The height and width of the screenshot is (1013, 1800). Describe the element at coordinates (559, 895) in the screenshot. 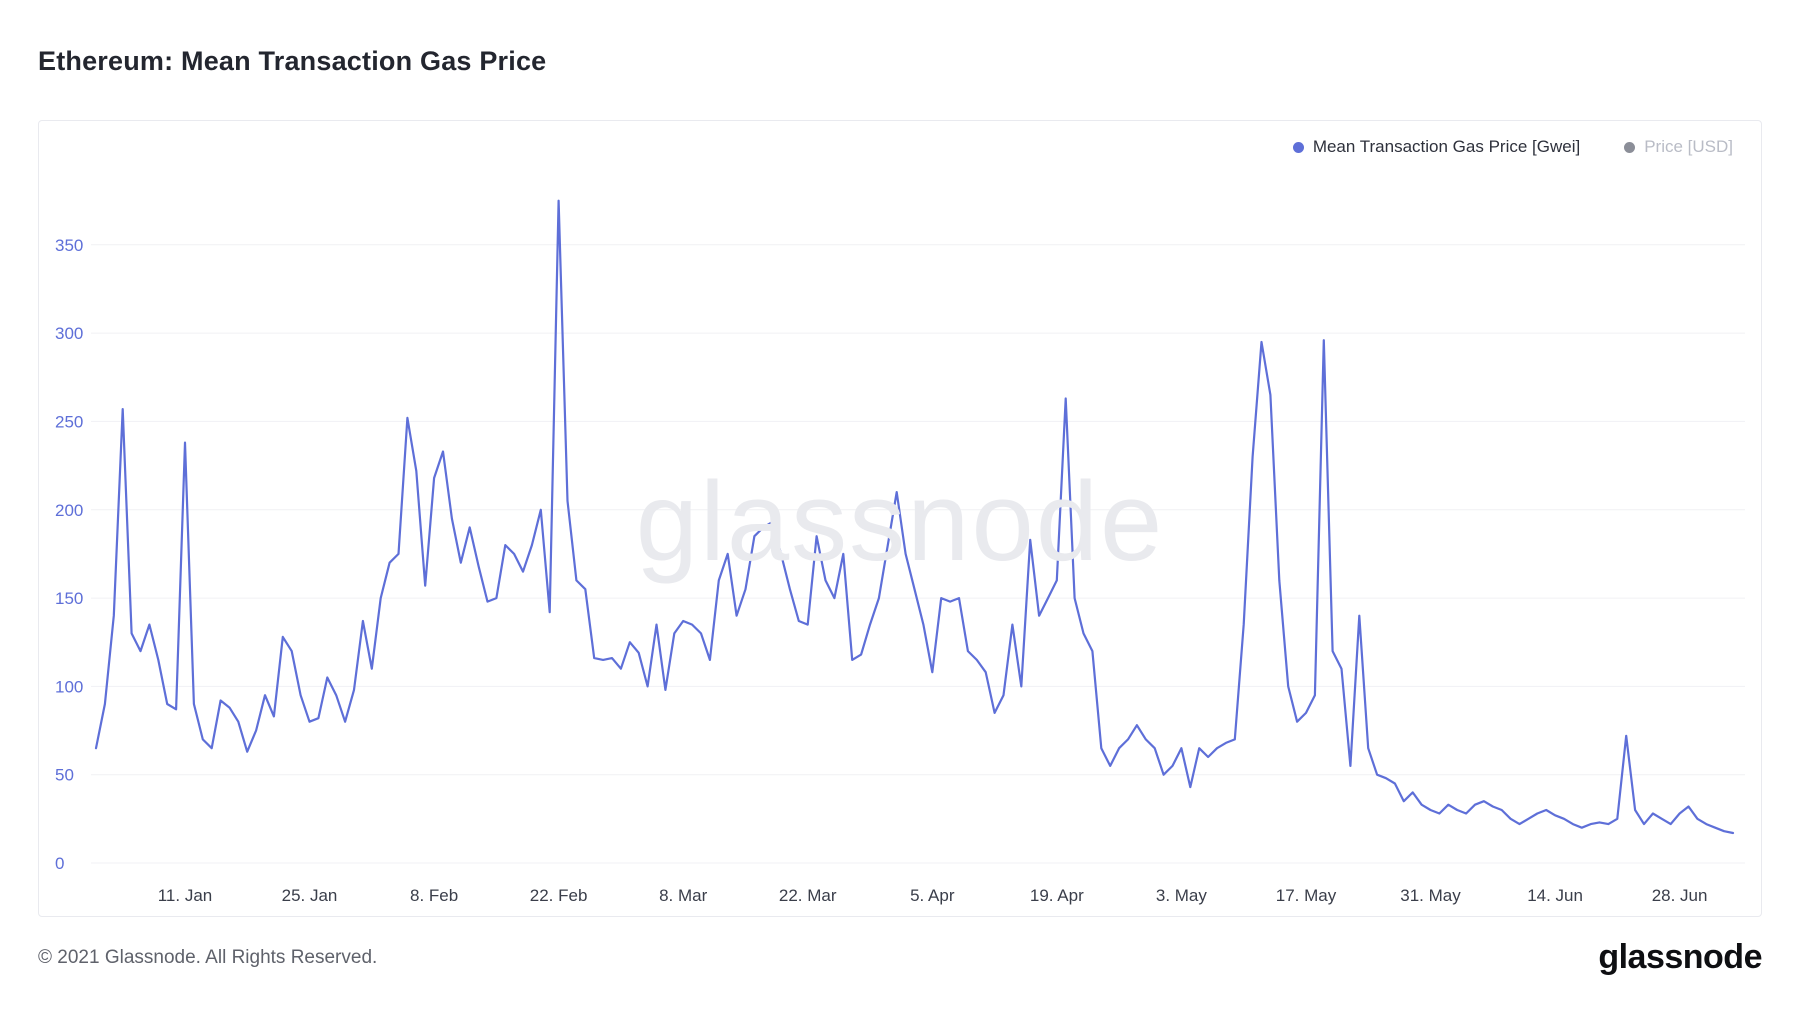

I see `svg-text: 22. Feb` at that location.